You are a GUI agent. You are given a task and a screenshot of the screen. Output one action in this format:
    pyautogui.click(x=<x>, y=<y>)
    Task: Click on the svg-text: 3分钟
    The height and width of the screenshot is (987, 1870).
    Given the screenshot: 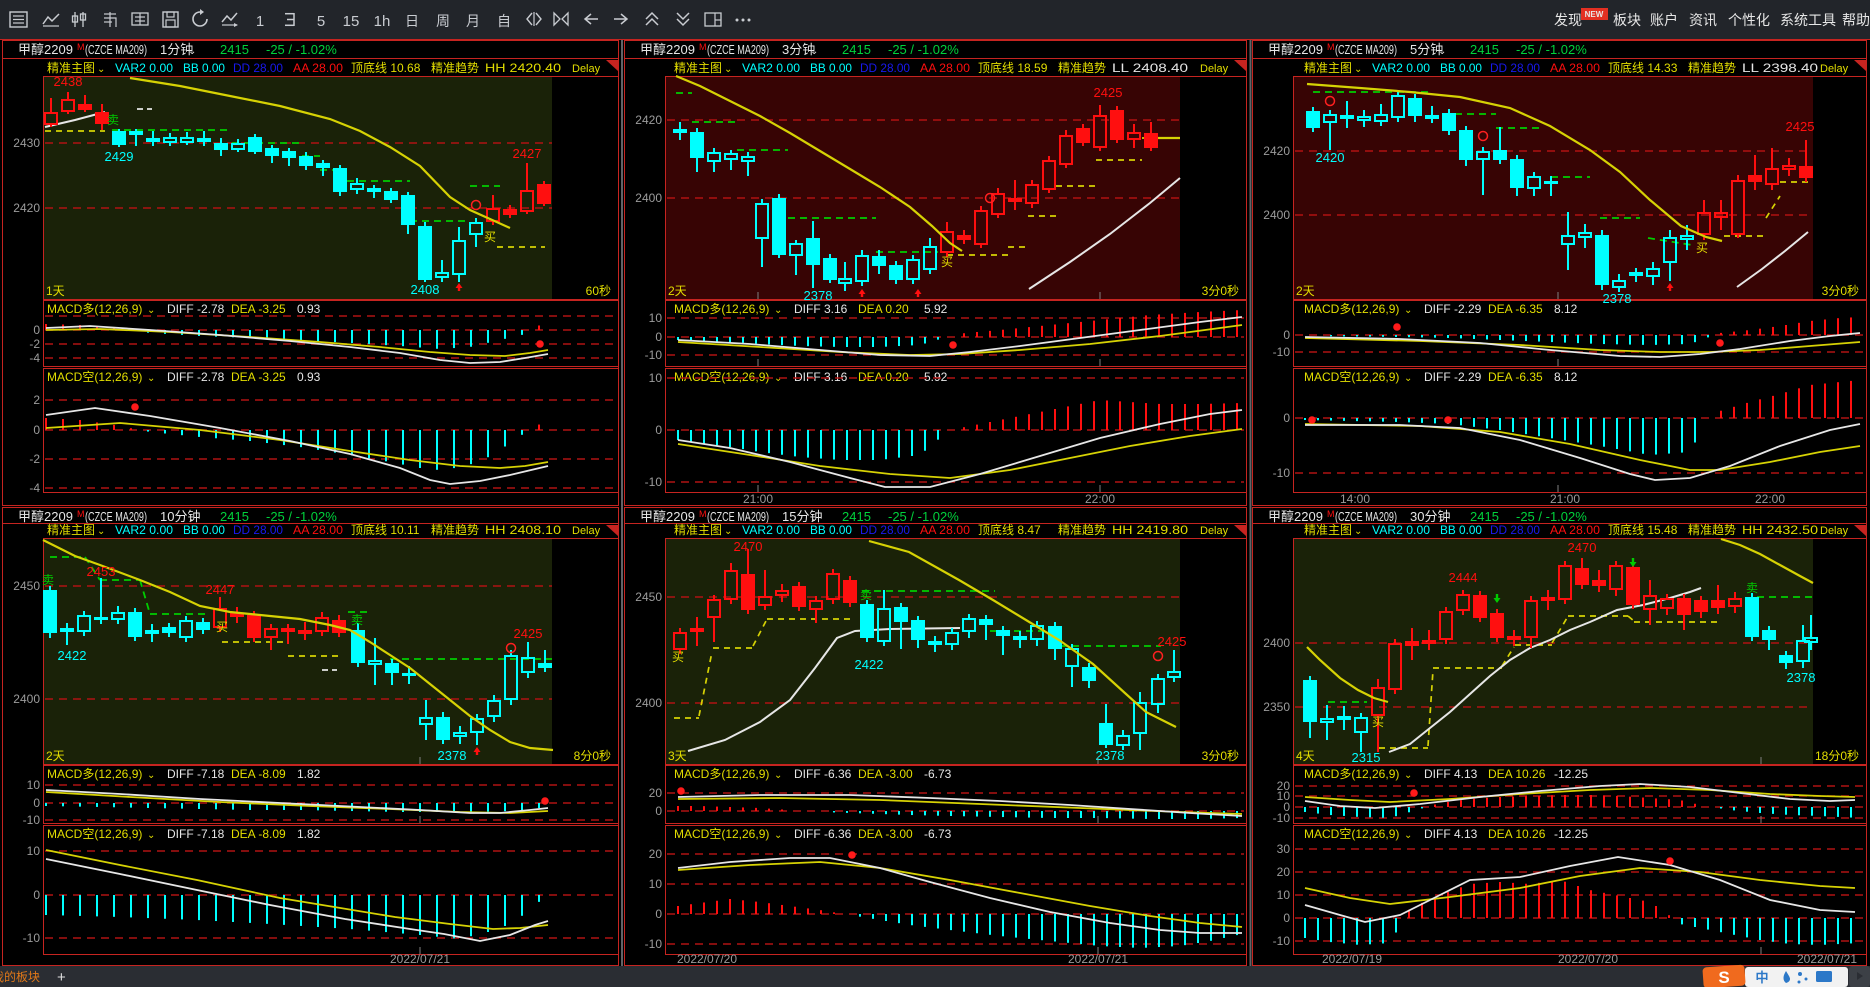 What is the action you would take?
    pyautogui.click(x=798, y=49)
    